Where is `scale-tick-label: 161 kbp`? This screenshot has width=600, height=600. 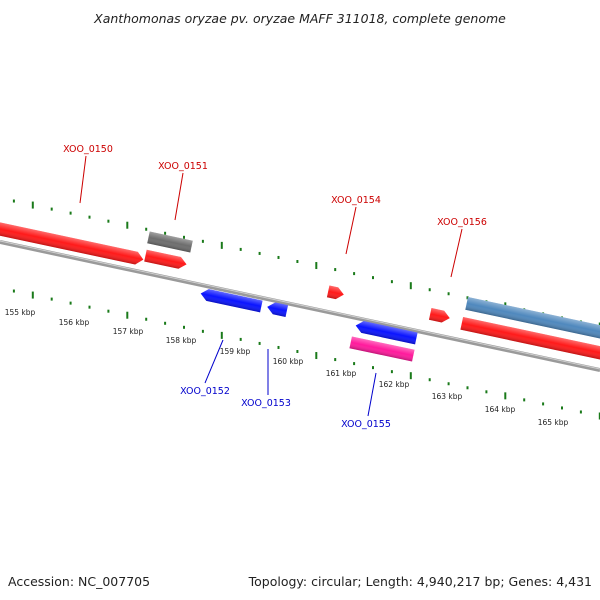
scale-tick-label: 161 kbp is located at coordinates (341, 373).